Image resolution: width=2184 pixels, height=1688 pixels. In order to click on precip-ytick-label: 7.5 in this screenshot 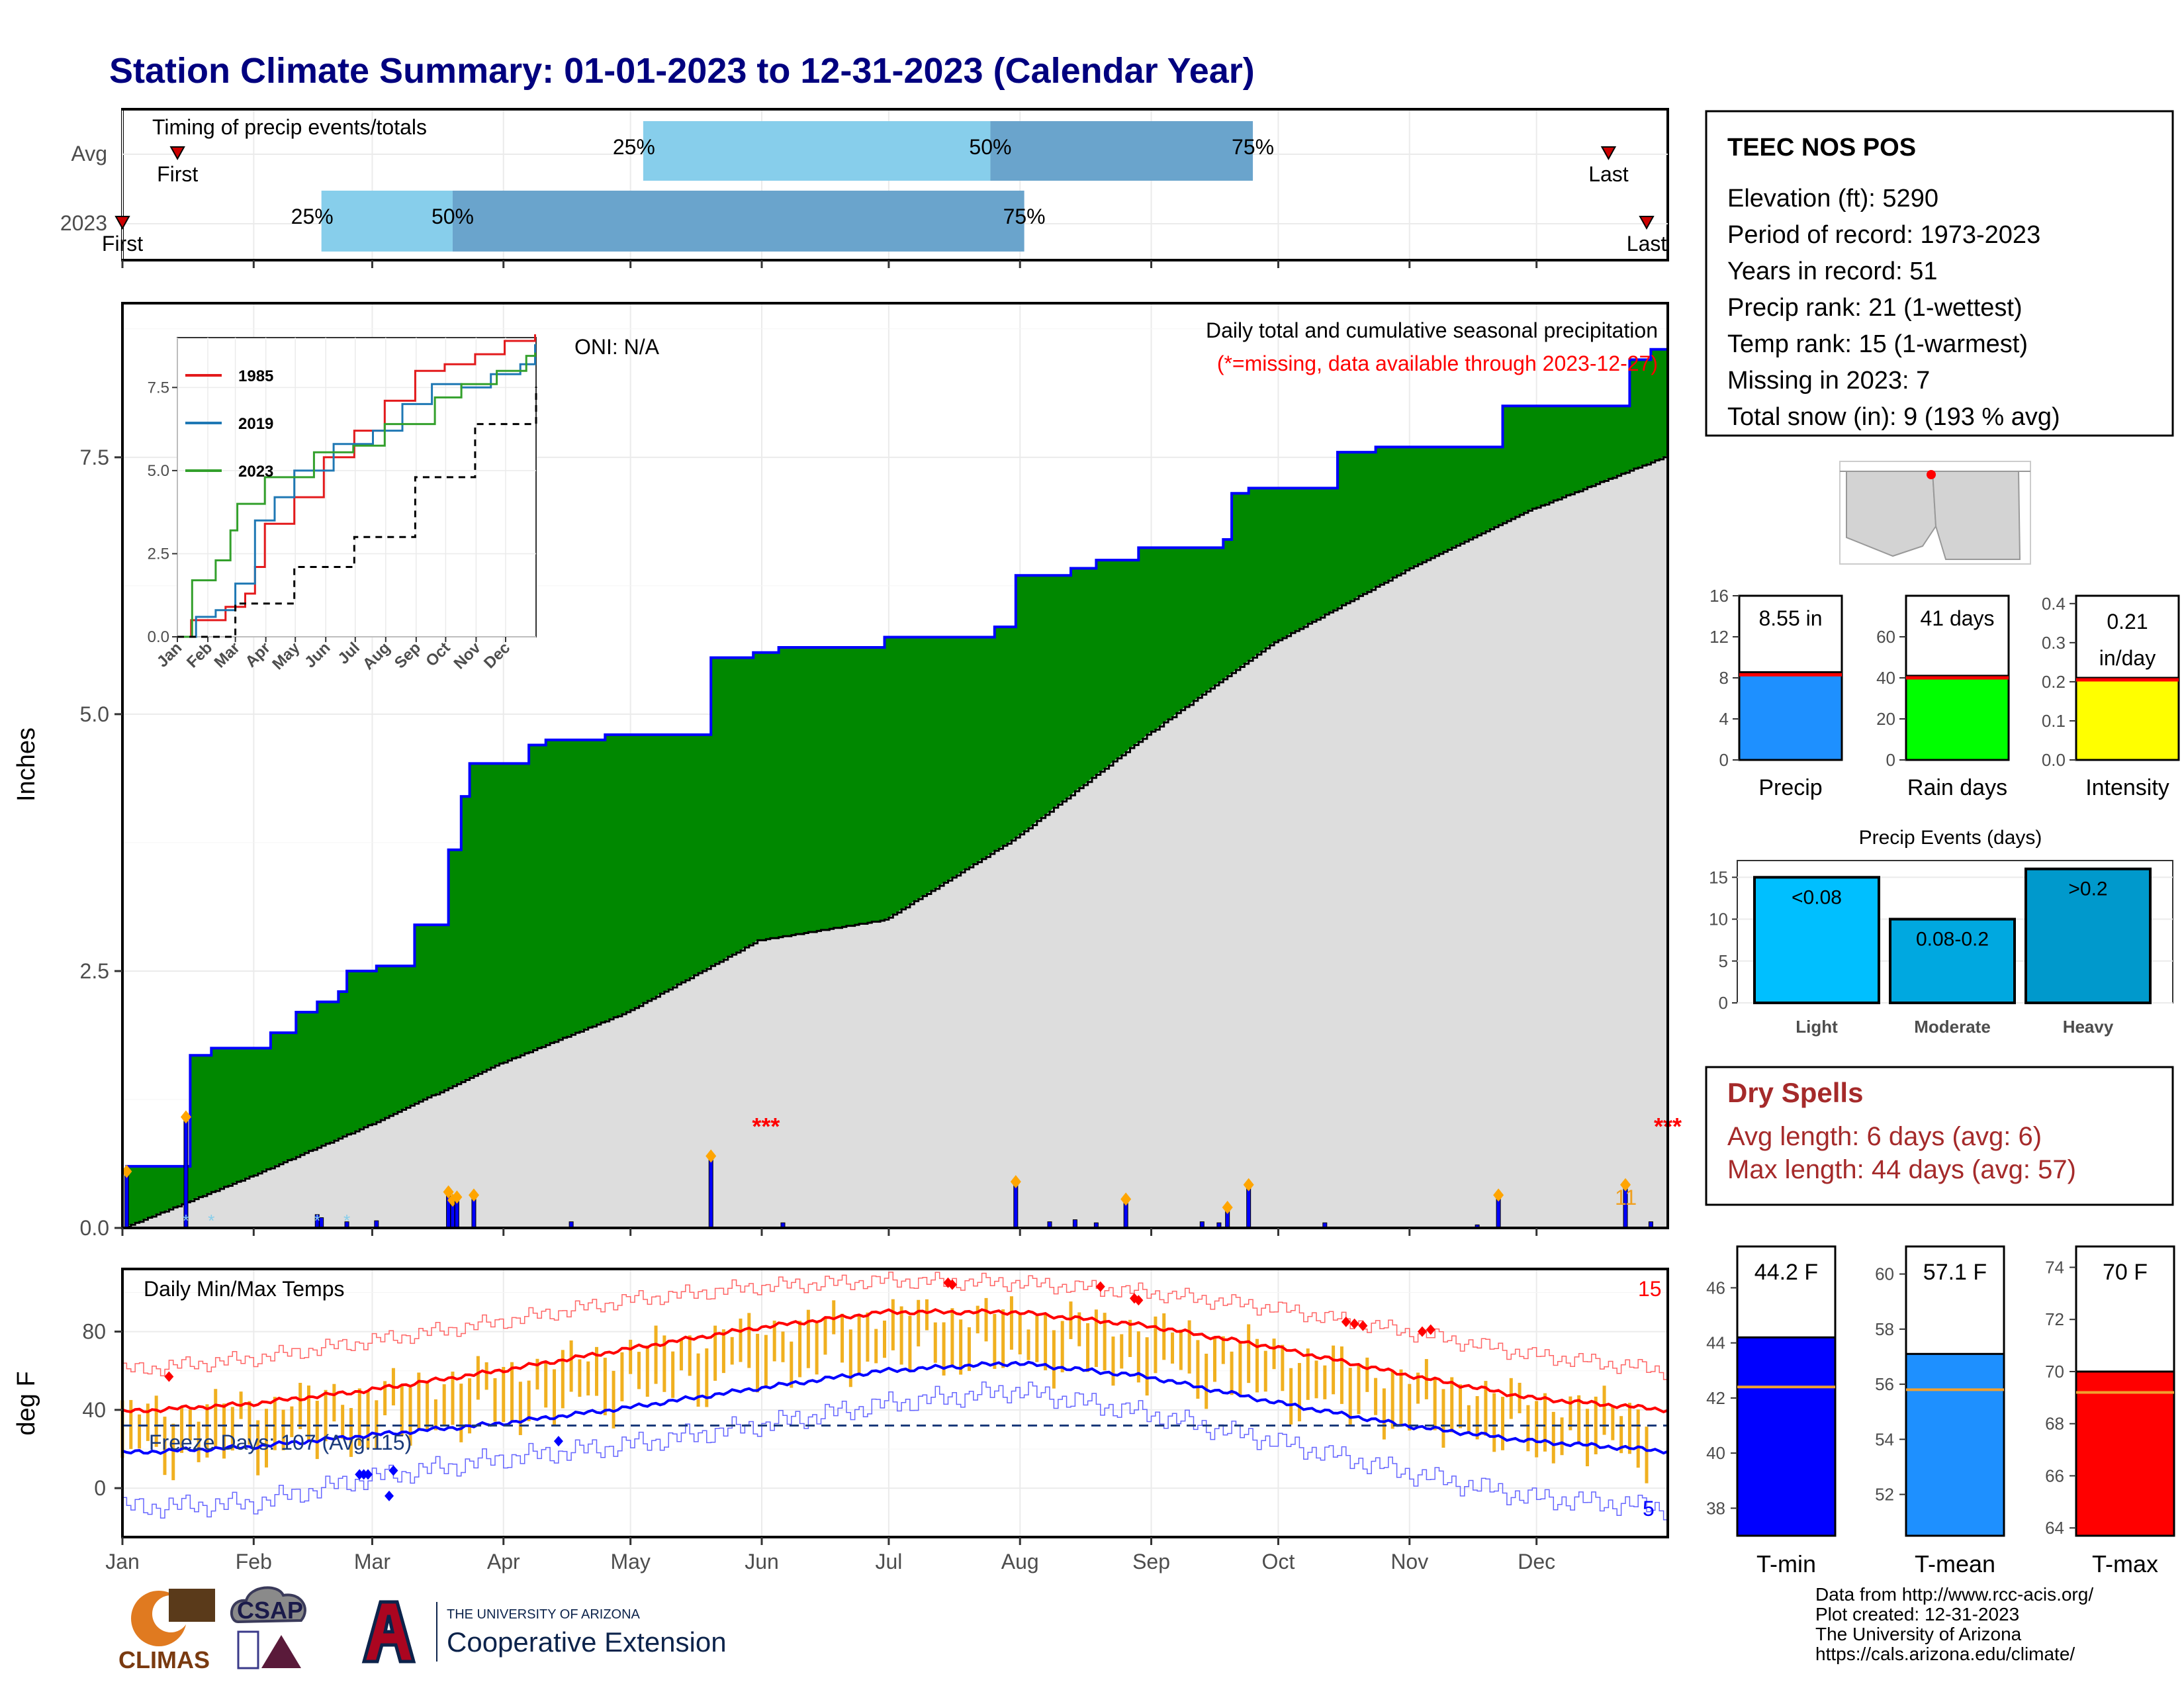, I will do `click(95, 457)`.